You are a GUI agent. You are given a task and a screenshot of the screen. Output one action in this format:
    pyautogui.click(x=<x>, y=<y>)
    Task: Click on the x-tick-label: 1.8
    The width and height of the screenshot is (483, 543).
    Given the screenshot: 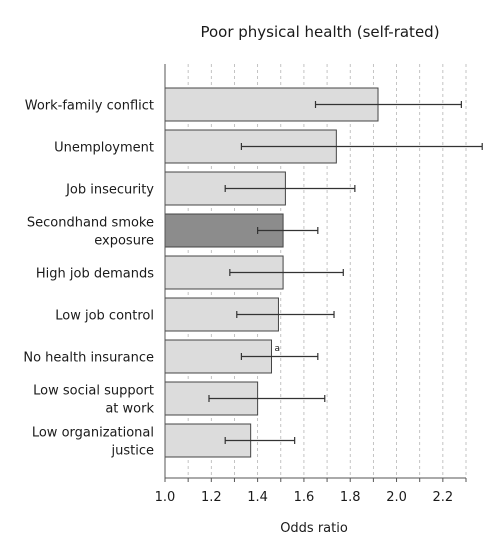 What is the action you would take?
    pyautogui.click(x=350, y=497)
    